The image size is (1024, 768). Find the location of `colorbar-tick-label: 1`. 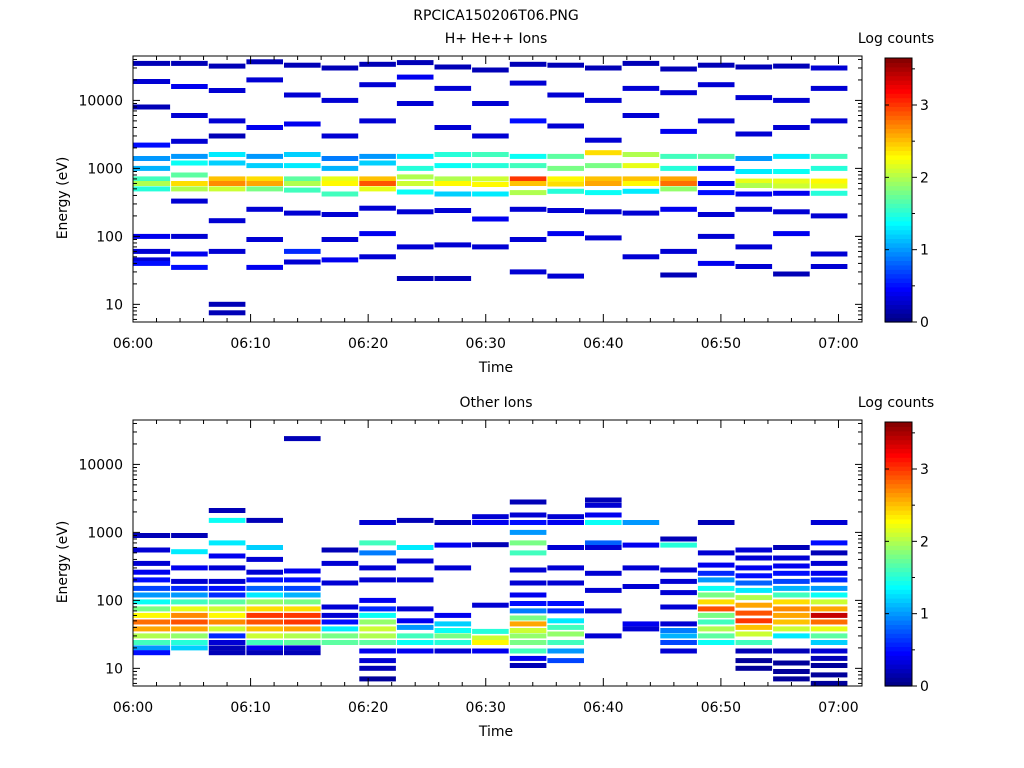

colorbar-tick-label: 1 is located at coordinates (924, 251).